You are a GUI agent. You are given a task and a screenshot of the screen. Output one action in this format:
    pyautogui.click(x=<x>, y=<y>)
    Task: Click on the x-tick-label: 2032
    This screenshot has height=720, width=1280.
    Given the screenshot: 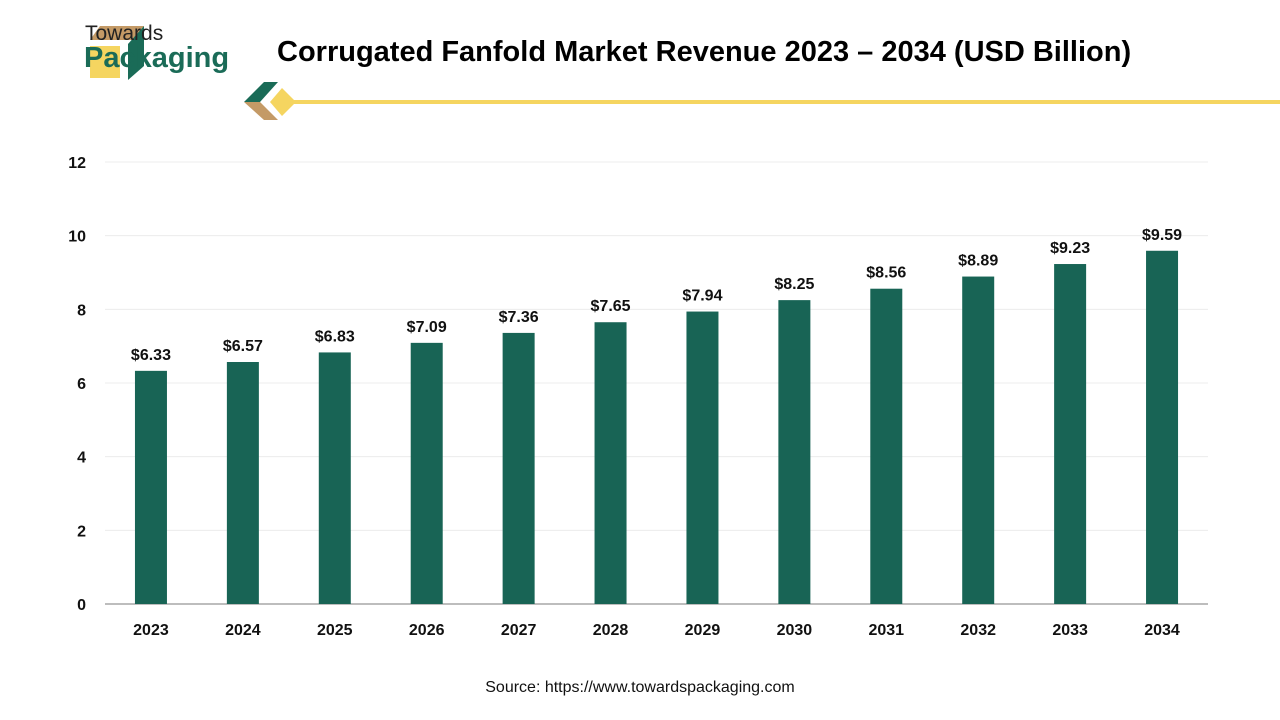 What is the action you would take?
    pyautogui.click(x=978, y=630)
    